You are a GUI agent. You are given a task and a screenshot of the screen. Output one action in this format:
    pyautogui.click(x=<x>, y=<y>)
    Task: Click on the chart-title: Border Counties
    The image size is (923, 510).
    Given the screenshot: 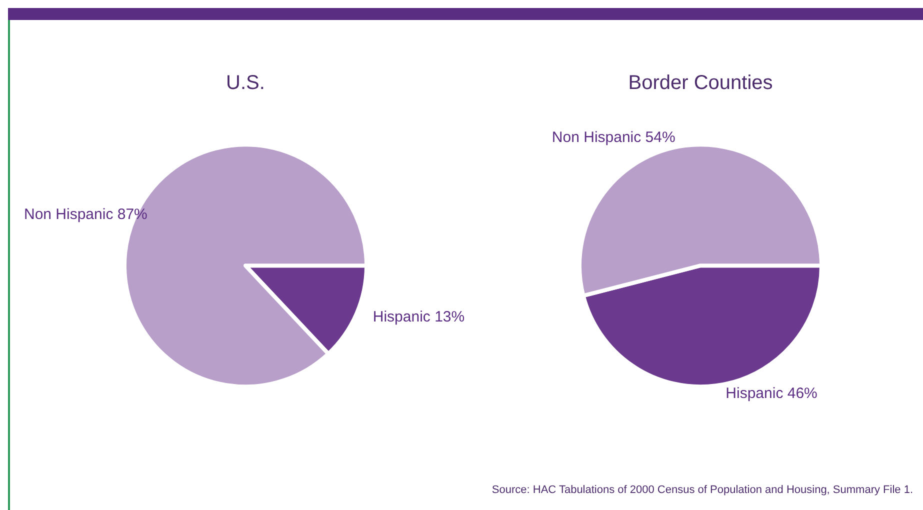 What is the action you would take?
    pyautogui.click(x=700, y=83)
    